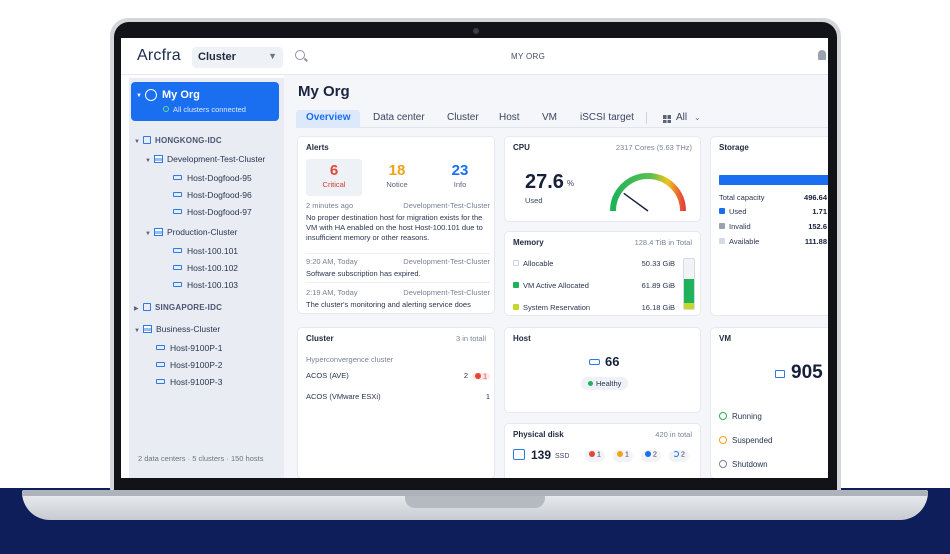 Image resolution: width=950 pixels, height=554 pixels. I want to click on disk-unit: SSD, so click(562, 456).